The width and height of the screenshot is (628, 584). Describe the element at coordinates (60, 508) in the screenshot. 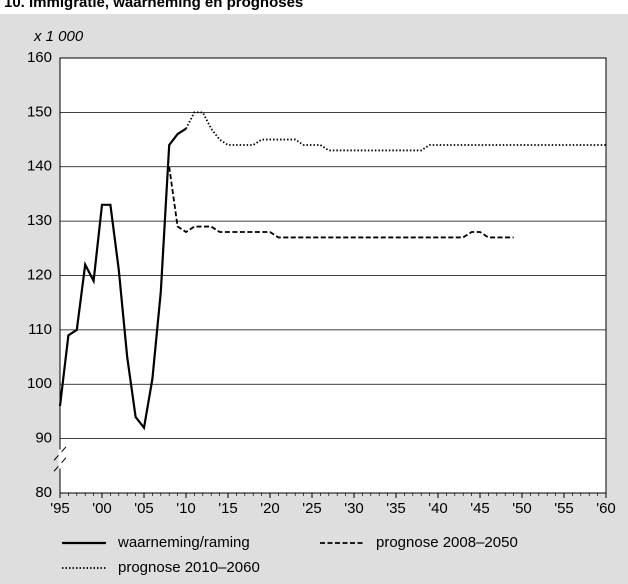

I see `x-tick-label: '95` at that location.